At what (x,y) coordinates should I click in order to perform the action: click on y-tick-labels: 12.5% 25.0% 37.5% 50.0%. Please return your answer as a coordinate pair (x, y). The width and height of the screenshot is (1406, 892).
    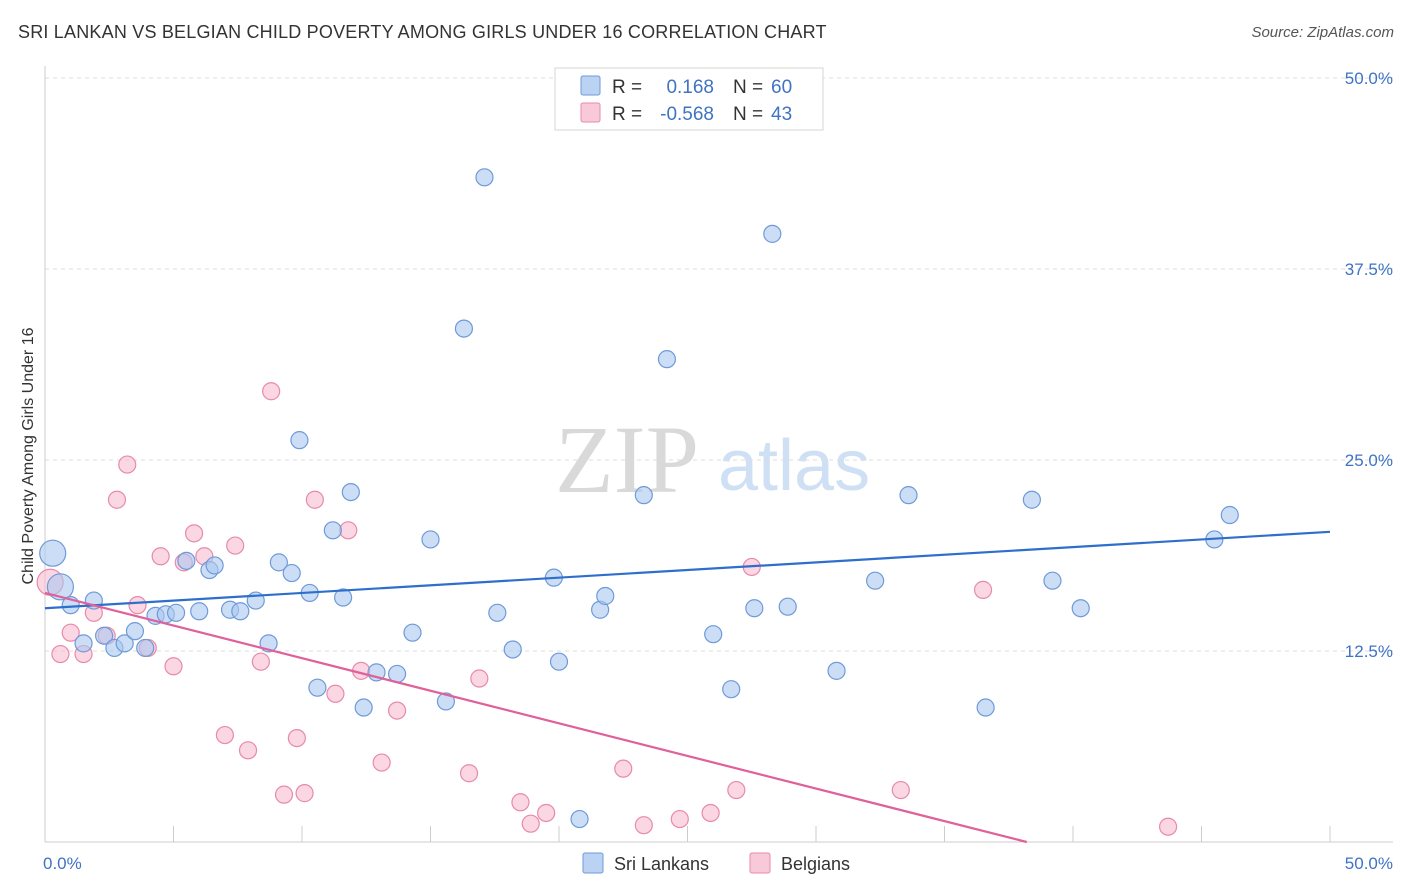
    Looking at the image, I should click on (1369, 365).